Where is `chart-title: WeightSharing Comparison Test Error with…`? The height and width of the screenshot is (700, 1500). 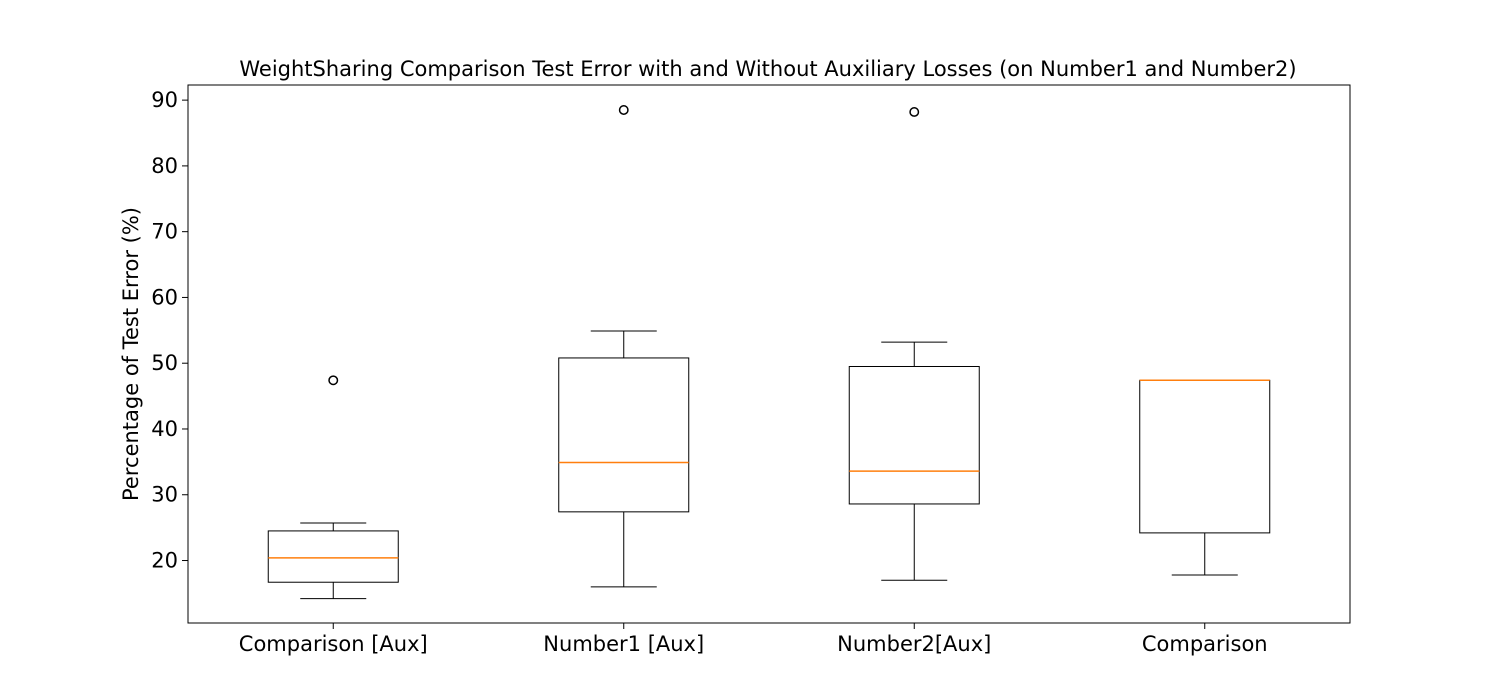 chart-title: WeightSharing Comparison Test Error with… is located at coordinates (767, 69).